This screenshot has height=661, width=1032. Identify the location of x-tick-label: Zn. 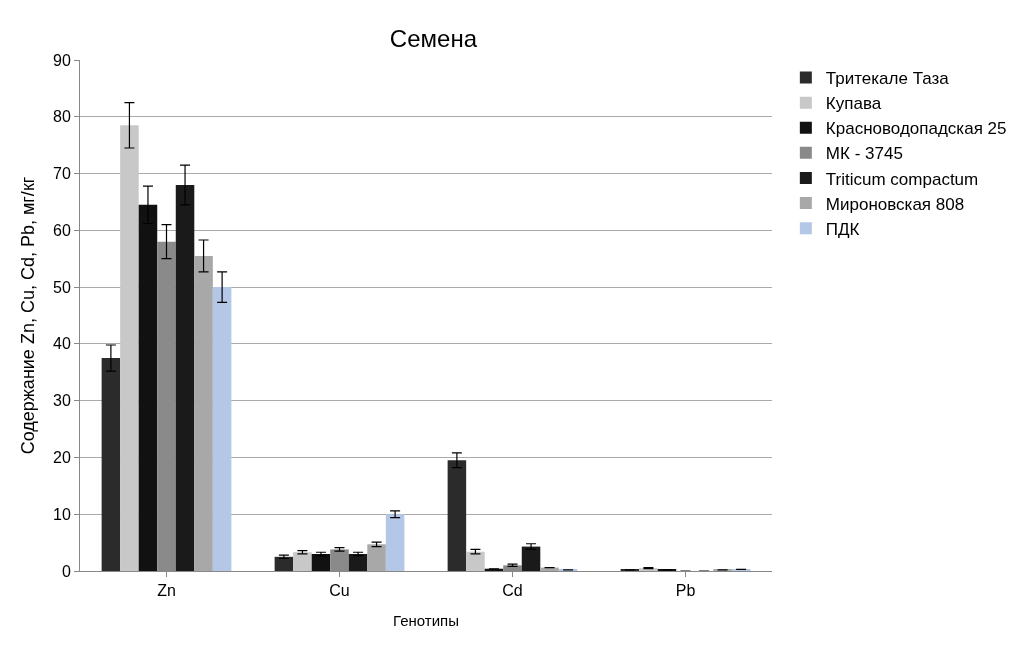
(166, 591).